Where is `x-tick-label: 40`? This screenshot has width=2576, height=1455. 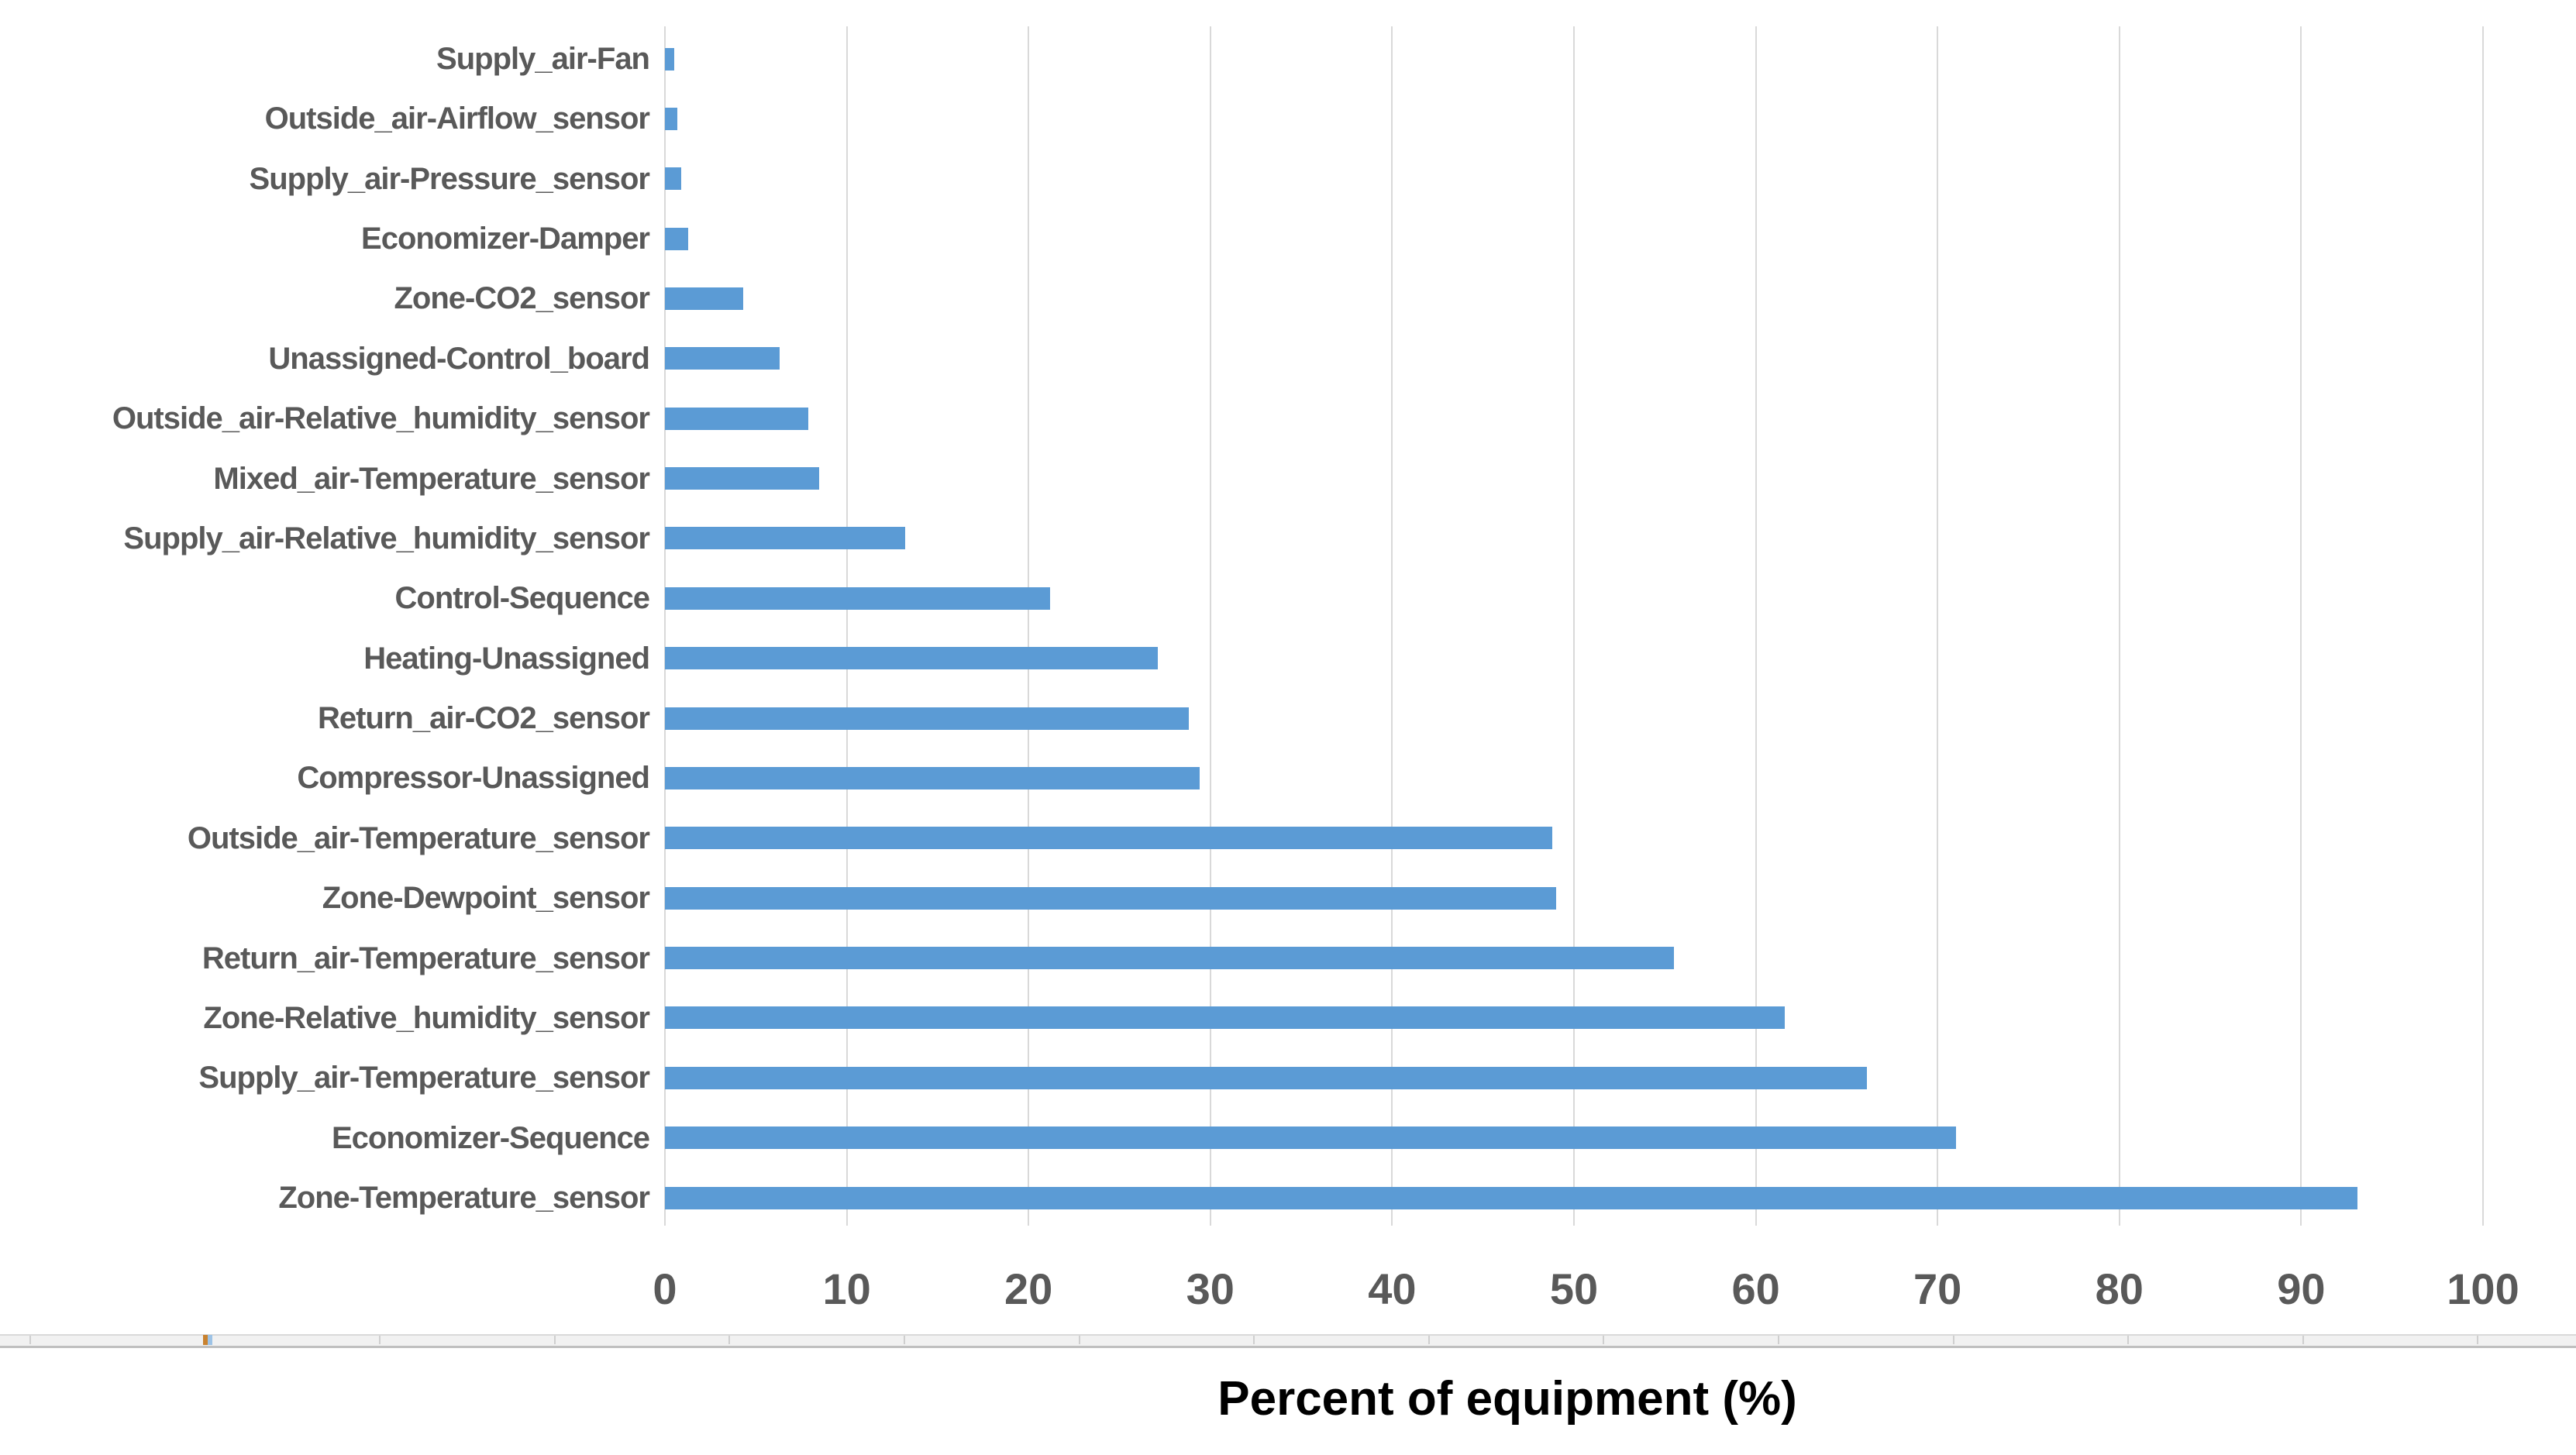 x-tick-label: 40 is located at coordinates (1392, 1288).